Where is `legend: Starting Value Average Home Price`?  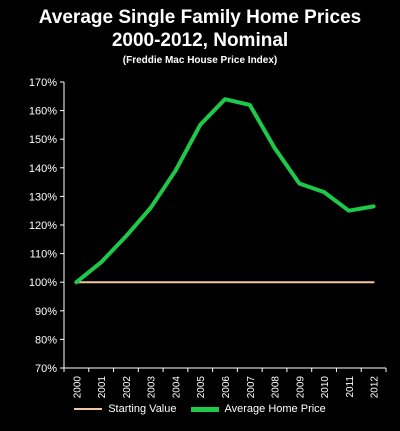
legend: Starting Value Average Home Price is located at coordinates (200, 409).